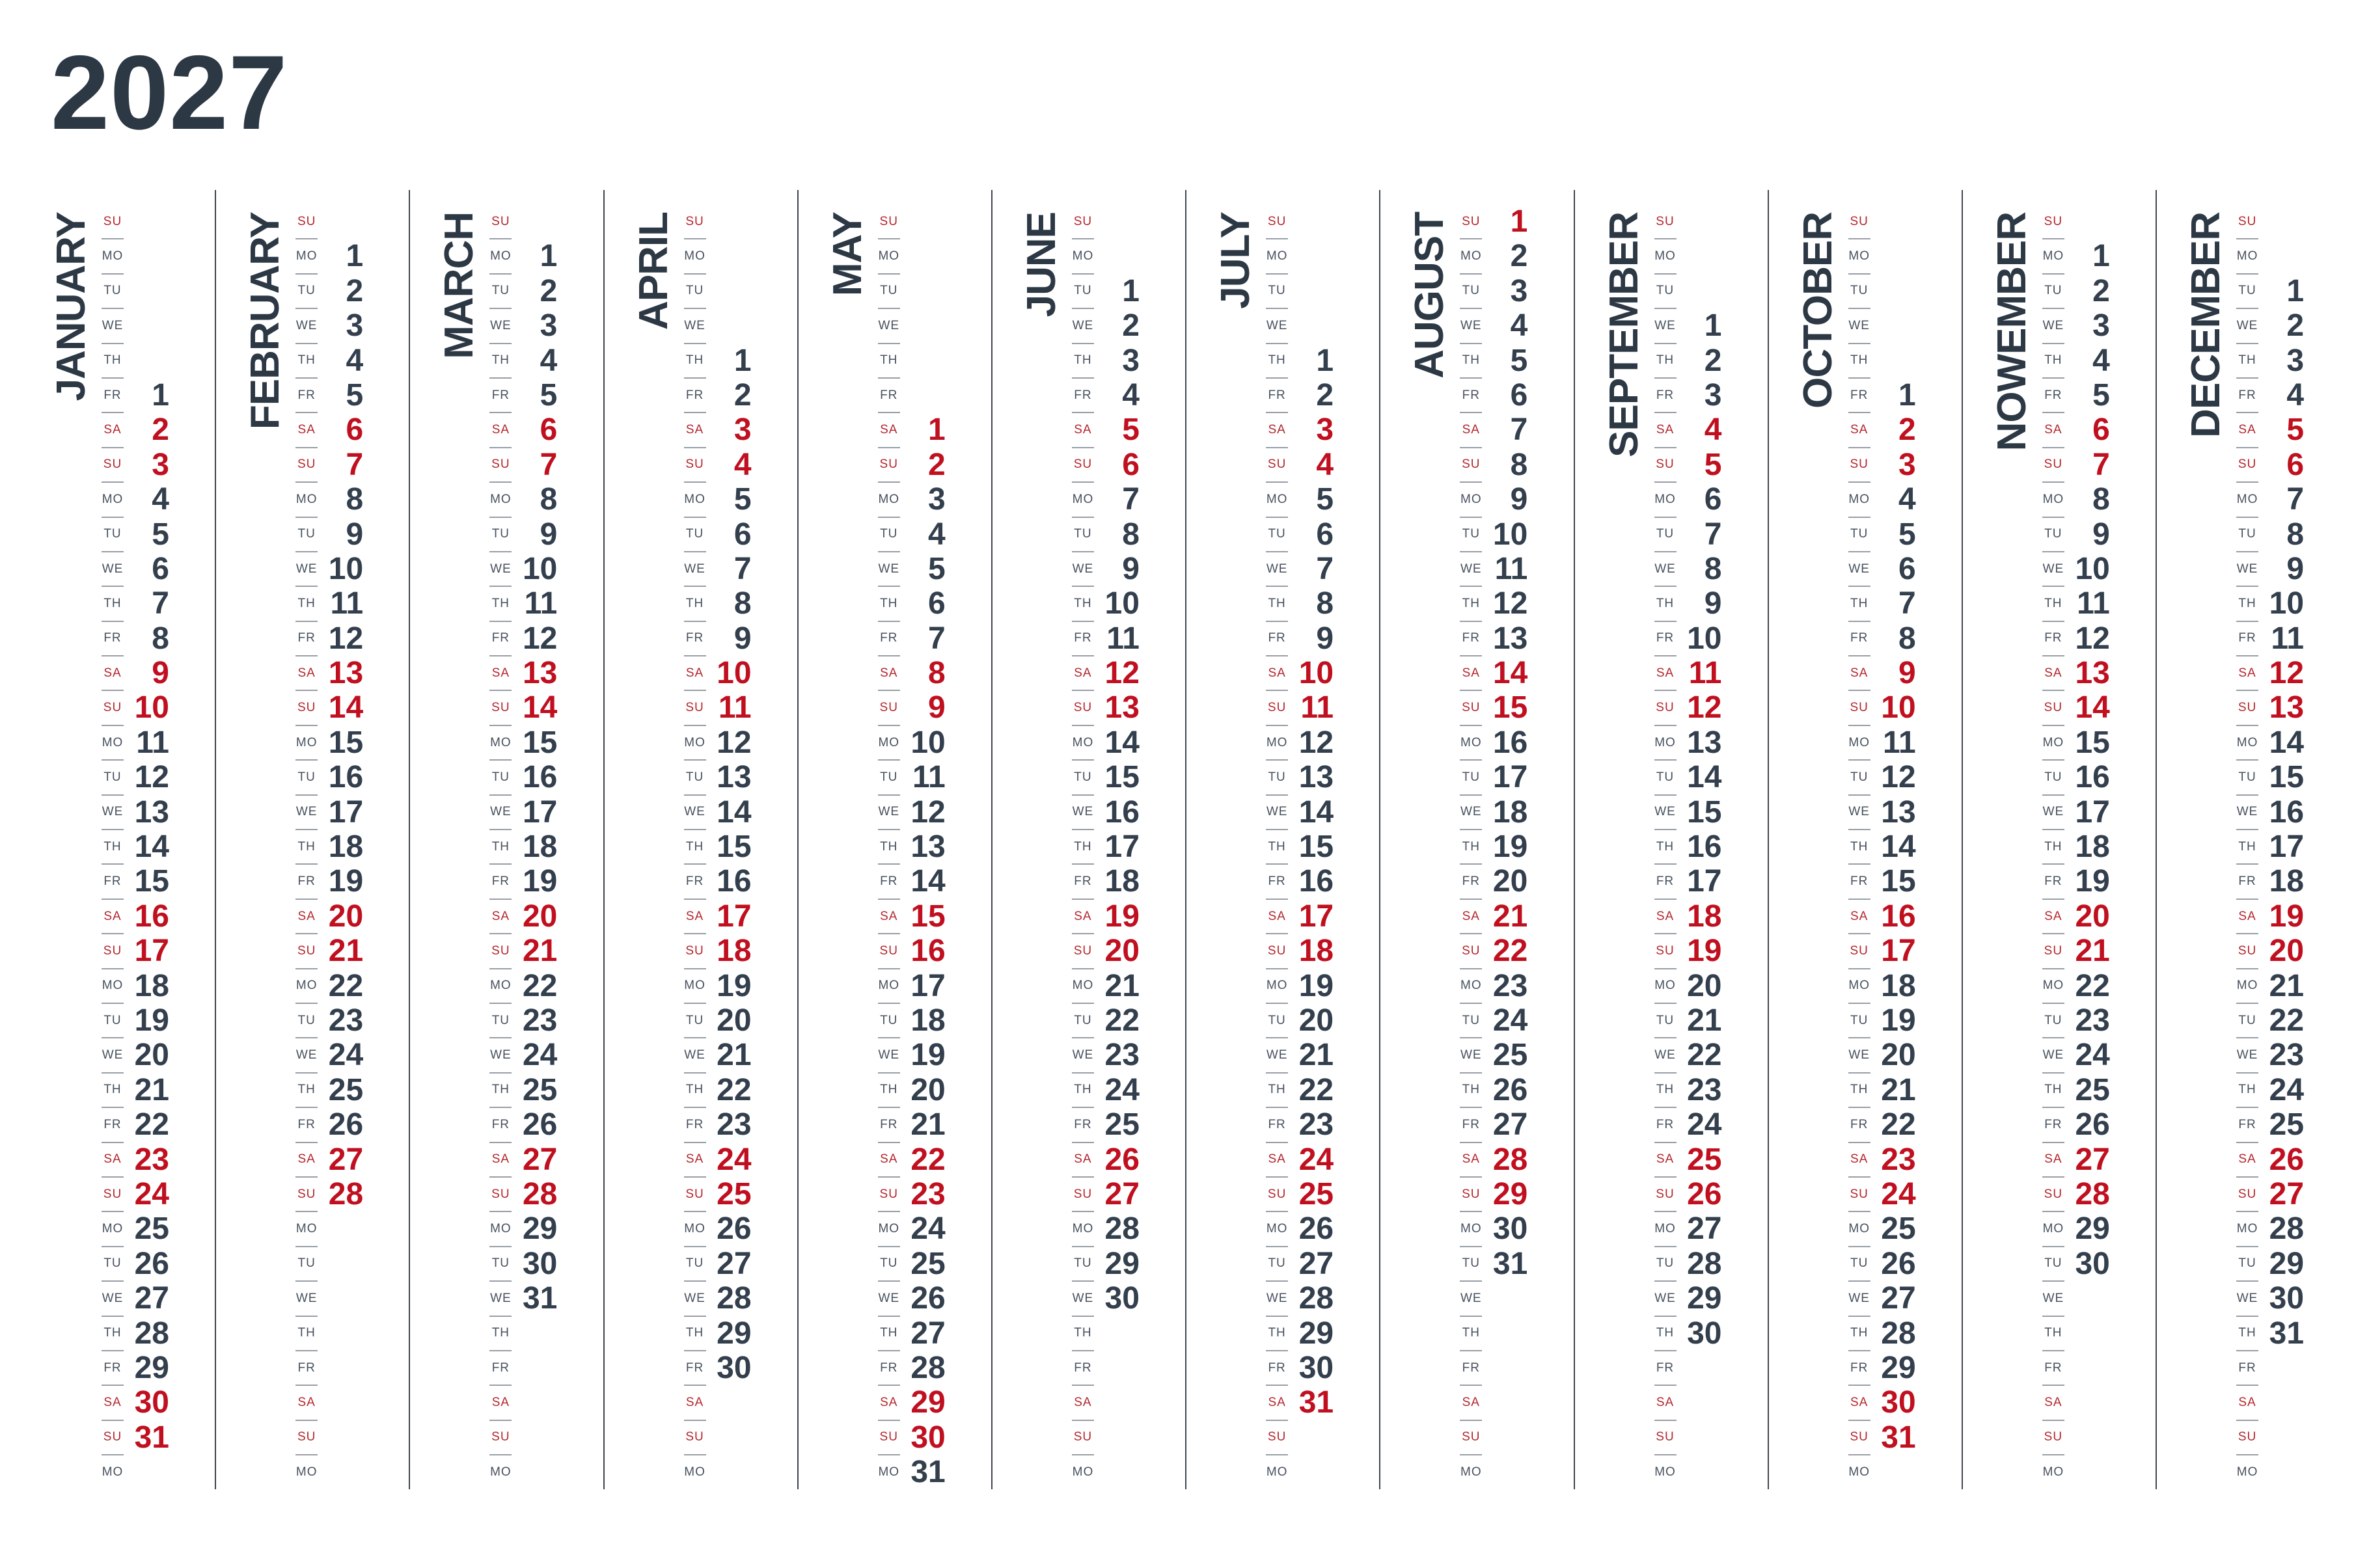 The image size is (2369, 1568). Describe the element at coordinates (118, 1368) in the screenshot. I see `calendar-row: FR 29` at that location.